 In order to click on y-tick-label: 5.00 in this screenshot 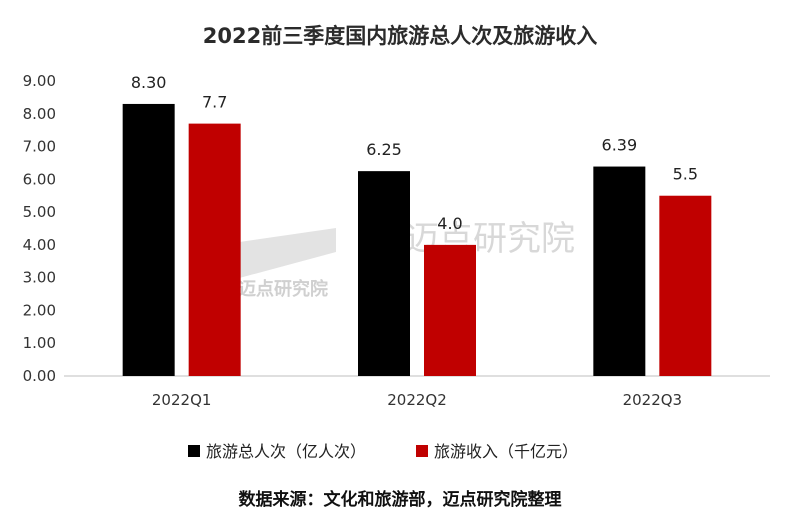, I will do `click(39, 212)`.